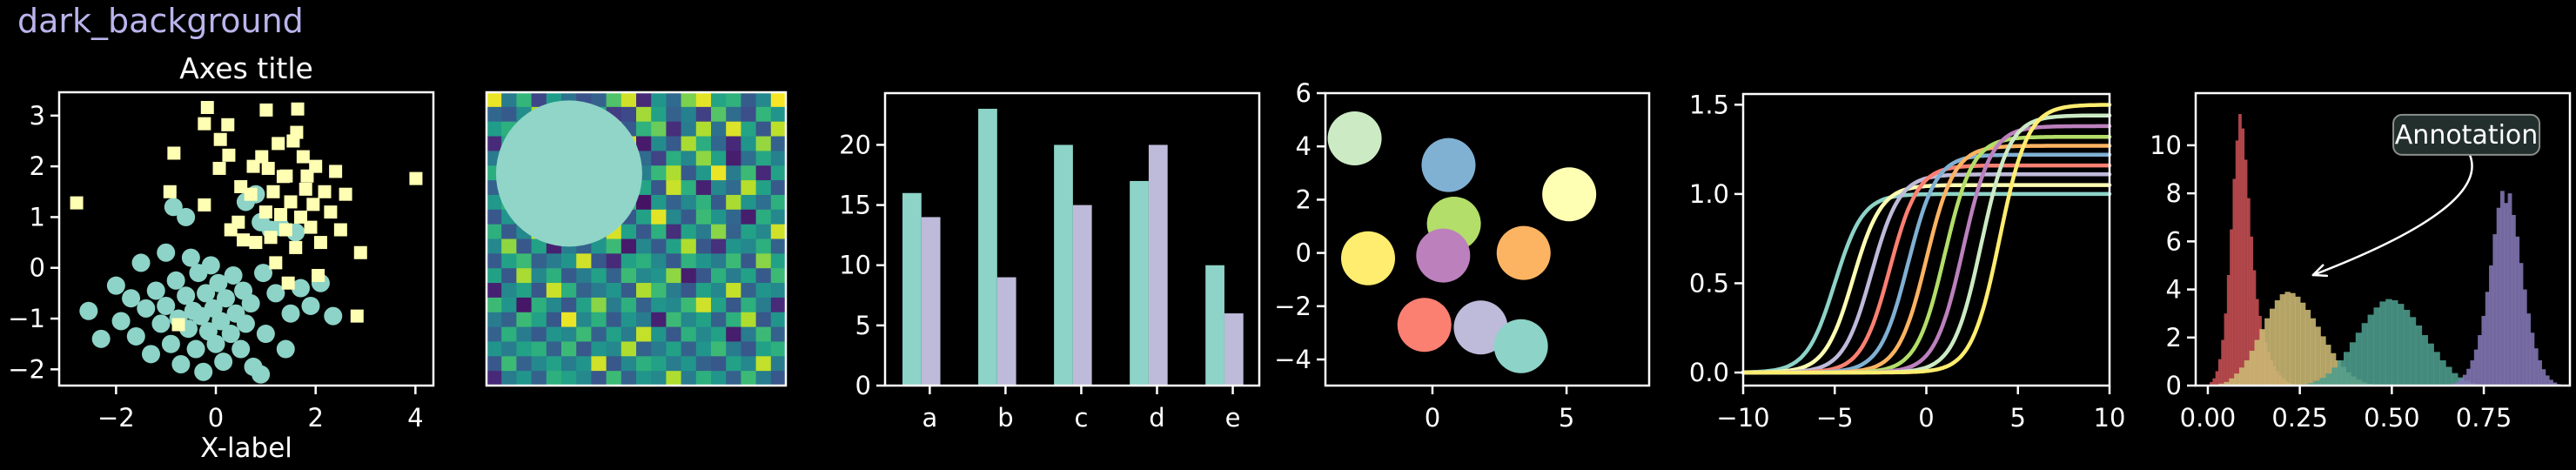 The height and width of the screenshot is (470, 2576). What do you see at coordinates (2166, 146) in the screenshot?
I see `y-tick-label: 10` at bounding box center [2166, 146].